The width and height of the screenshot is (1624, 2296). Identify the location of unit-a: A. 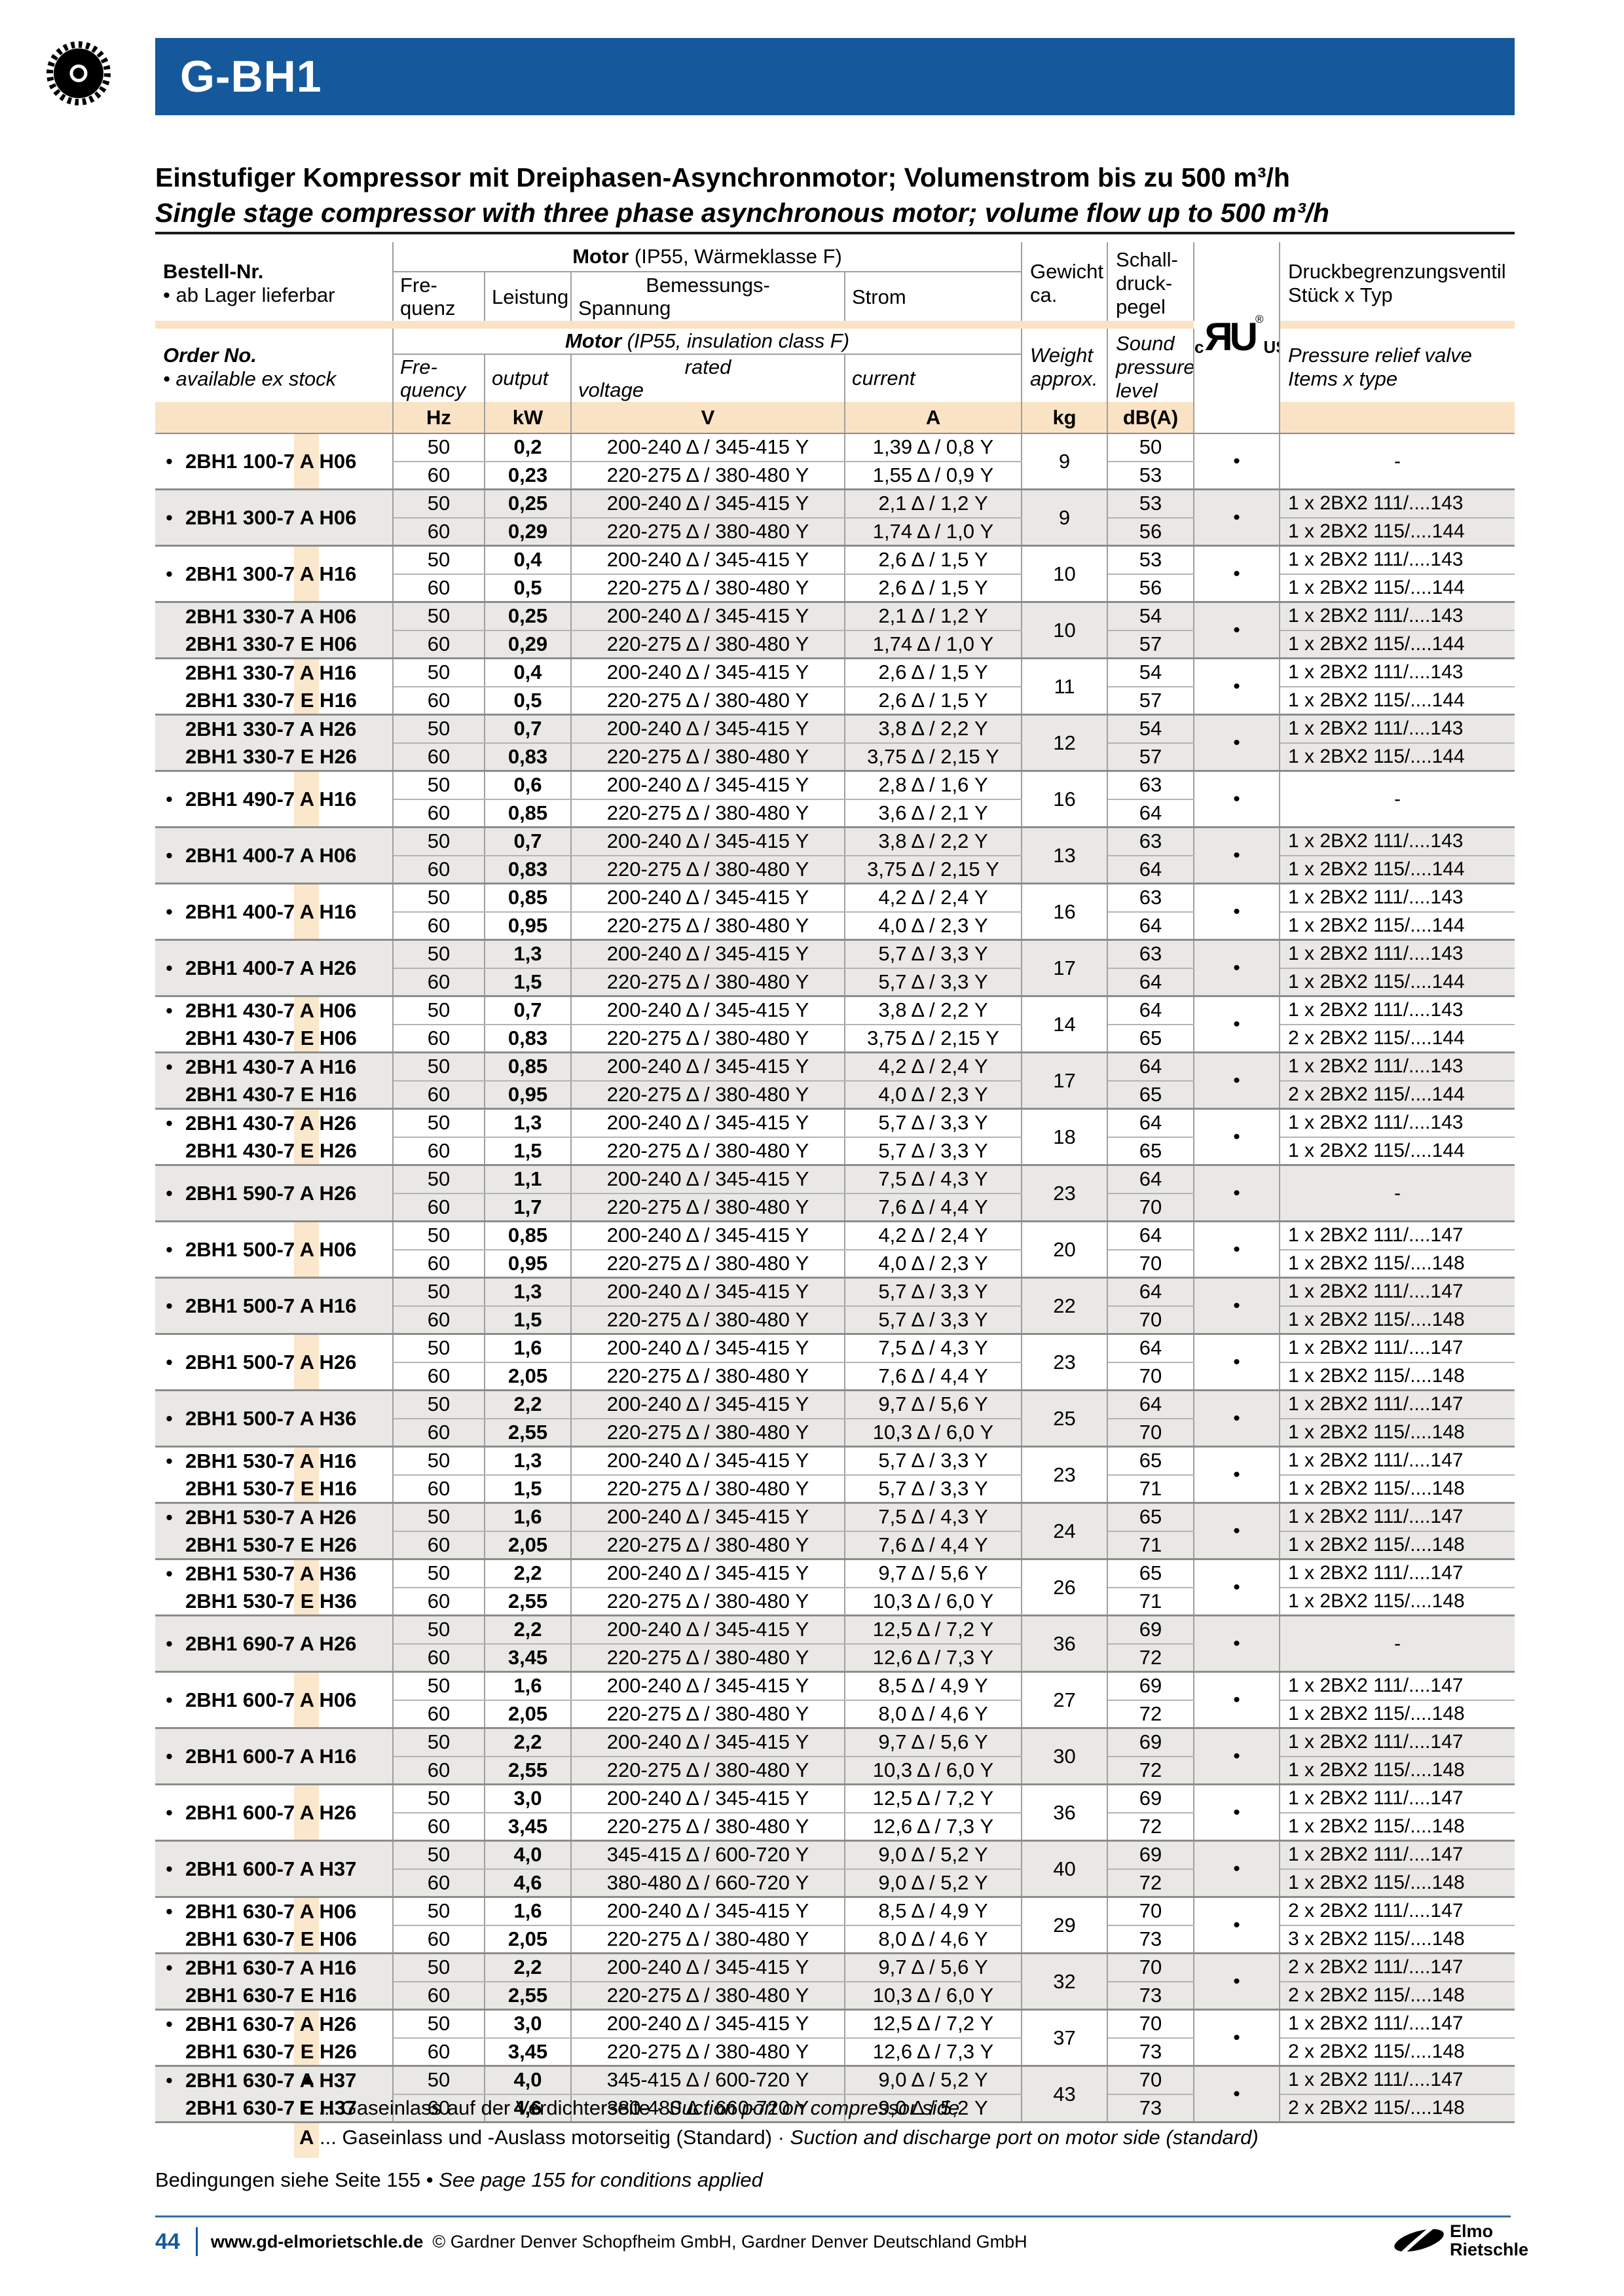
(934, 418).